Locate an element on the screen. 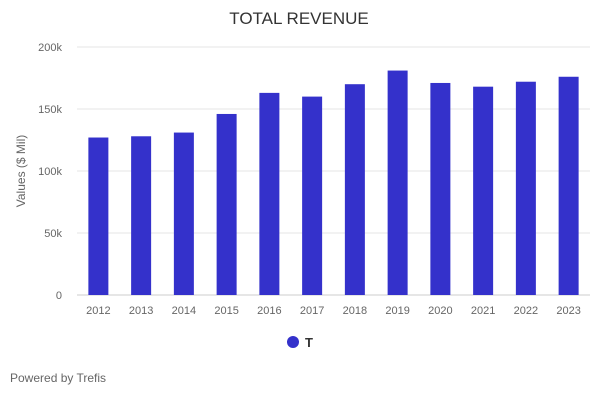 This screenshot has height=400, width=600. x-tick-label: 2019 is located at coordinates (397, 311).